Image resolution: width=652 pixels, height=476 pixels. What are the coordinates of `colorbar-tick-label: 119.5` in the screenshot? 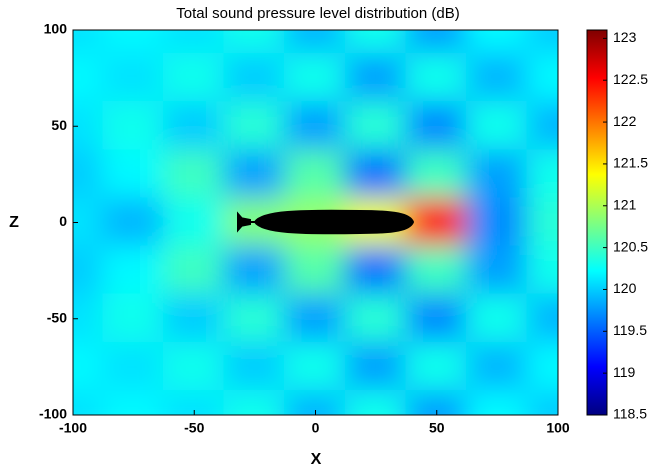 It's located at (630, 330).